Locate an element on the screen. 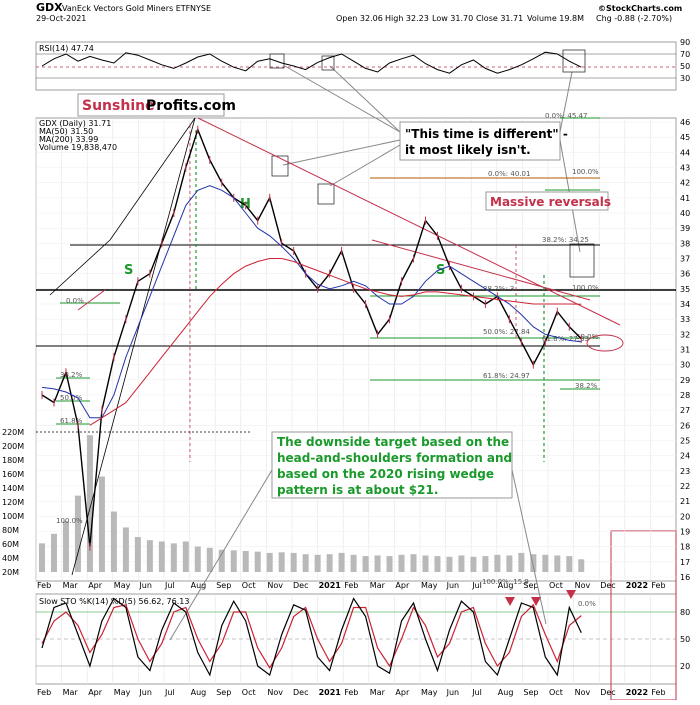 Image resolution: width=700 pixels, height=705 pixels. rsi-legend: RSI(14) 47.74 is located at coordinates (66, 48).